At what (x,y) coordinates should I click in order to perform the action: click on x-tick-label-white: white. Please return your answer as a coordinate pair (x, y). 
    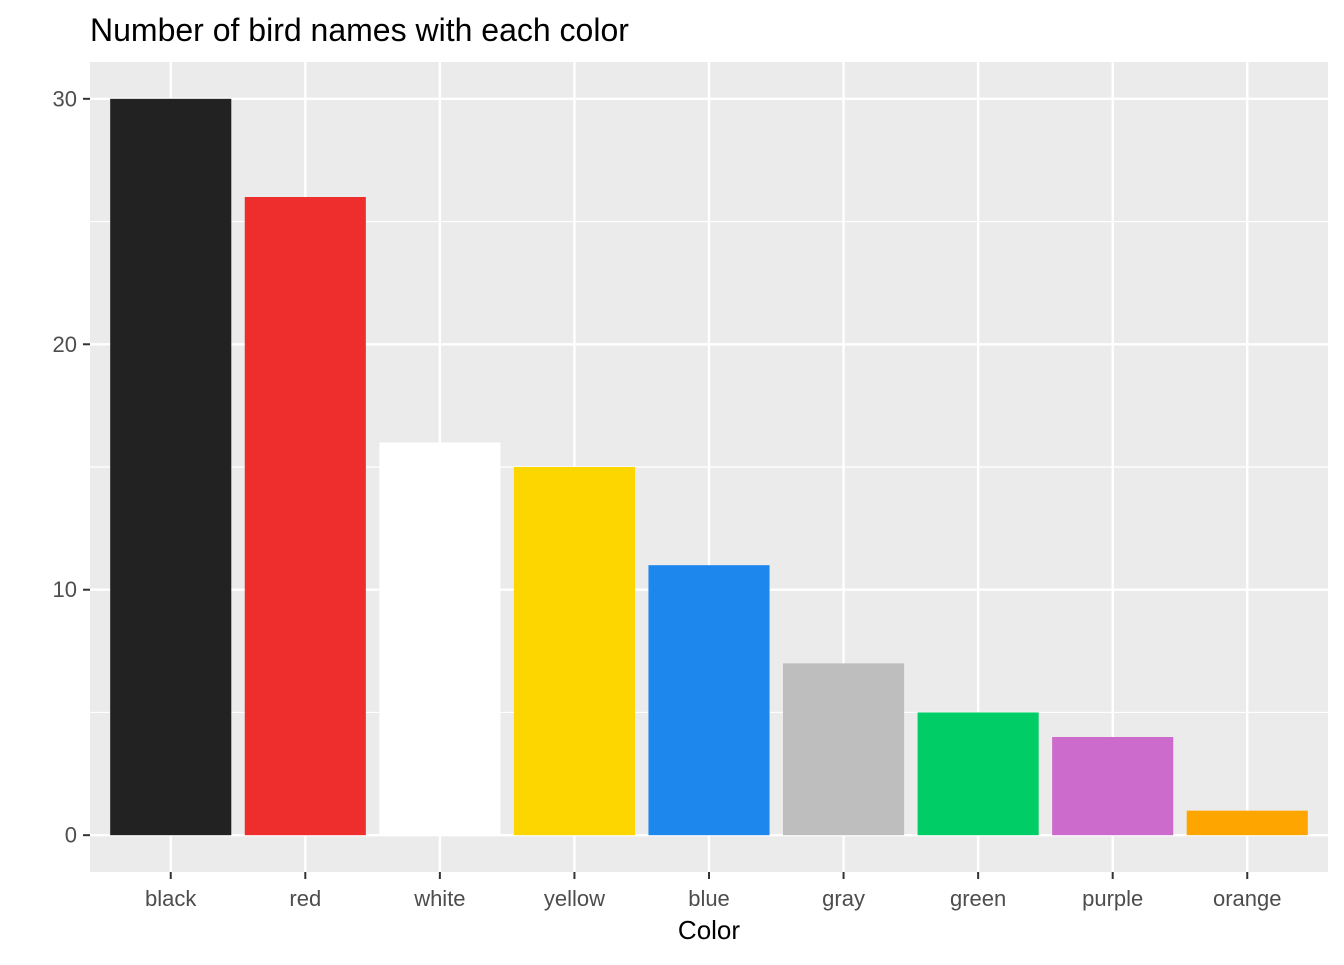
    Looking at the image, I should click on (439, 898).